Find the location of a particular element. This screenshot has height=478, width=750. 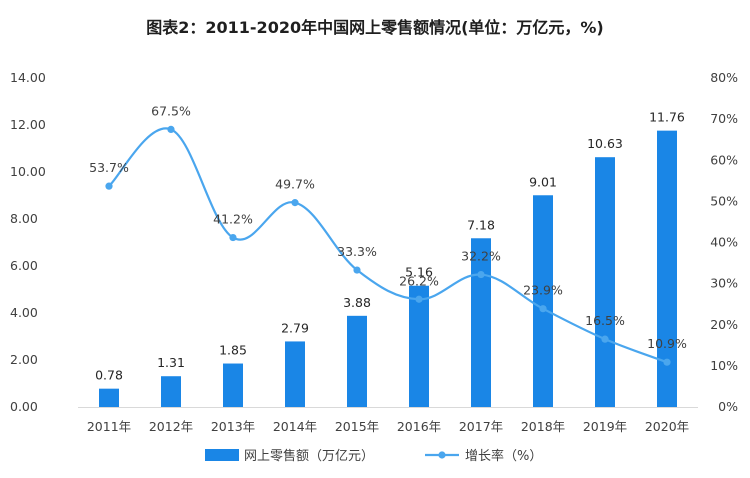

growth-value-label: 26.2% is located at coordinates (419, 280).